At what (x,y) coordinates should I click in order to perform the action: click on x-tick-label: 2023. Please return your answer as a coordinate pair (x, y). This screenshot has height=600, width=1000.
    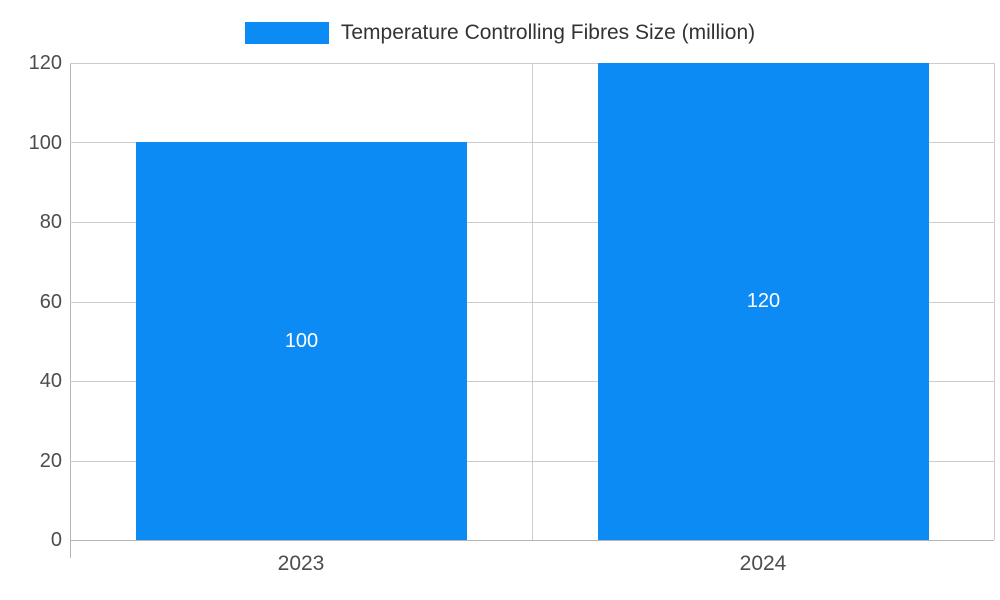
    Looking at the image, I should click on (301, 563).